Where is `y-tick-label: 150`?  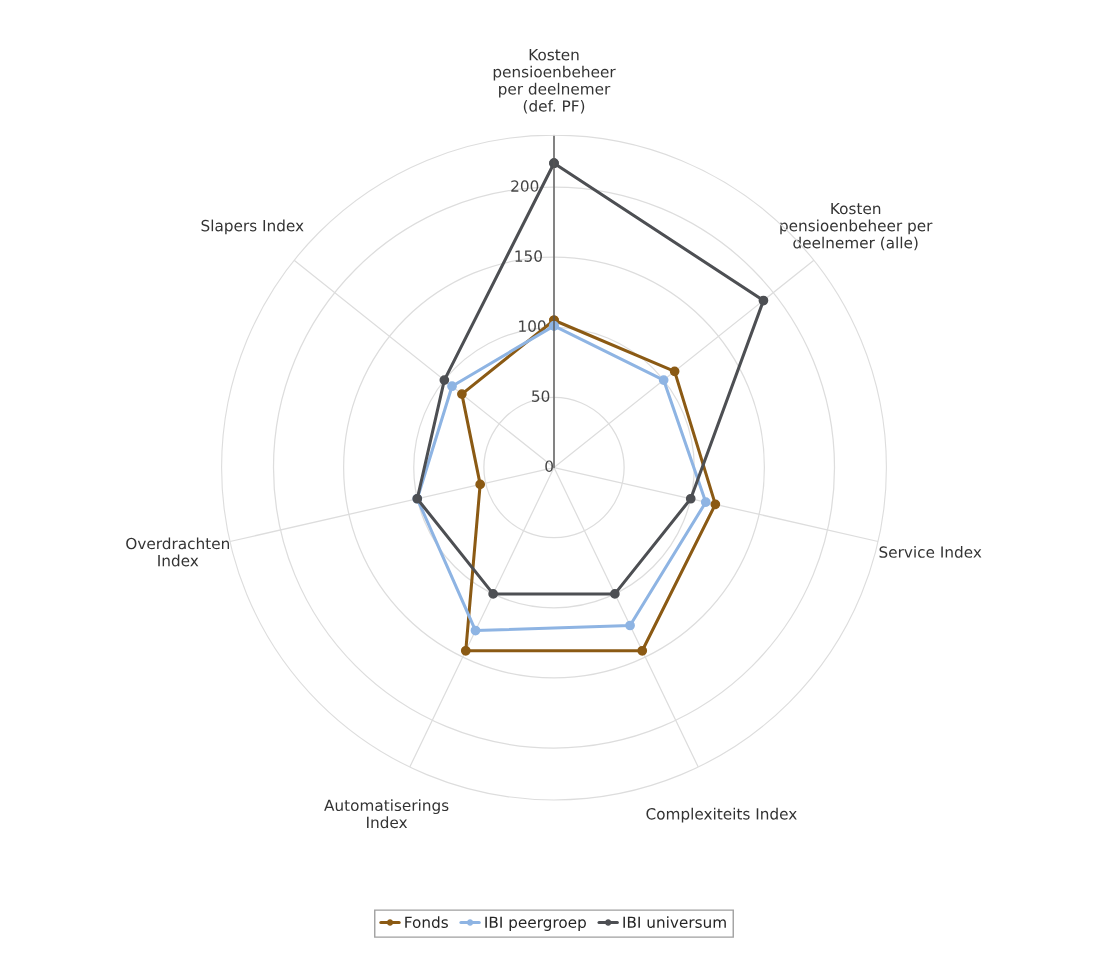
y-tick-label: 150 is located at coordinates (528, 256).